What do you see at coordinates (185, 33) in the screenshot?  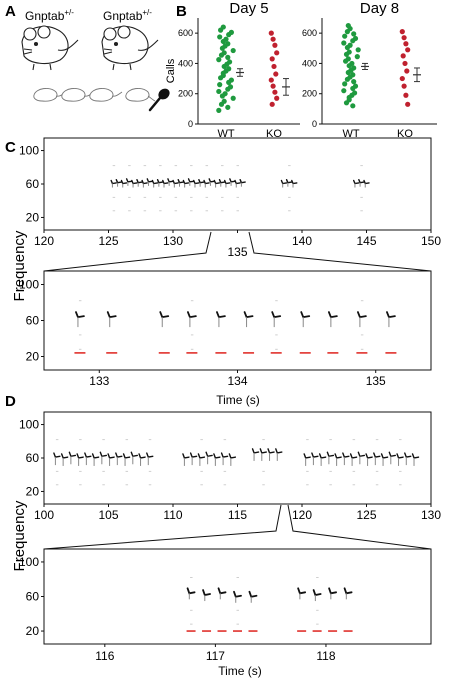 I see `swarm-ytick-label: 600` at bounding box center [185, 33].